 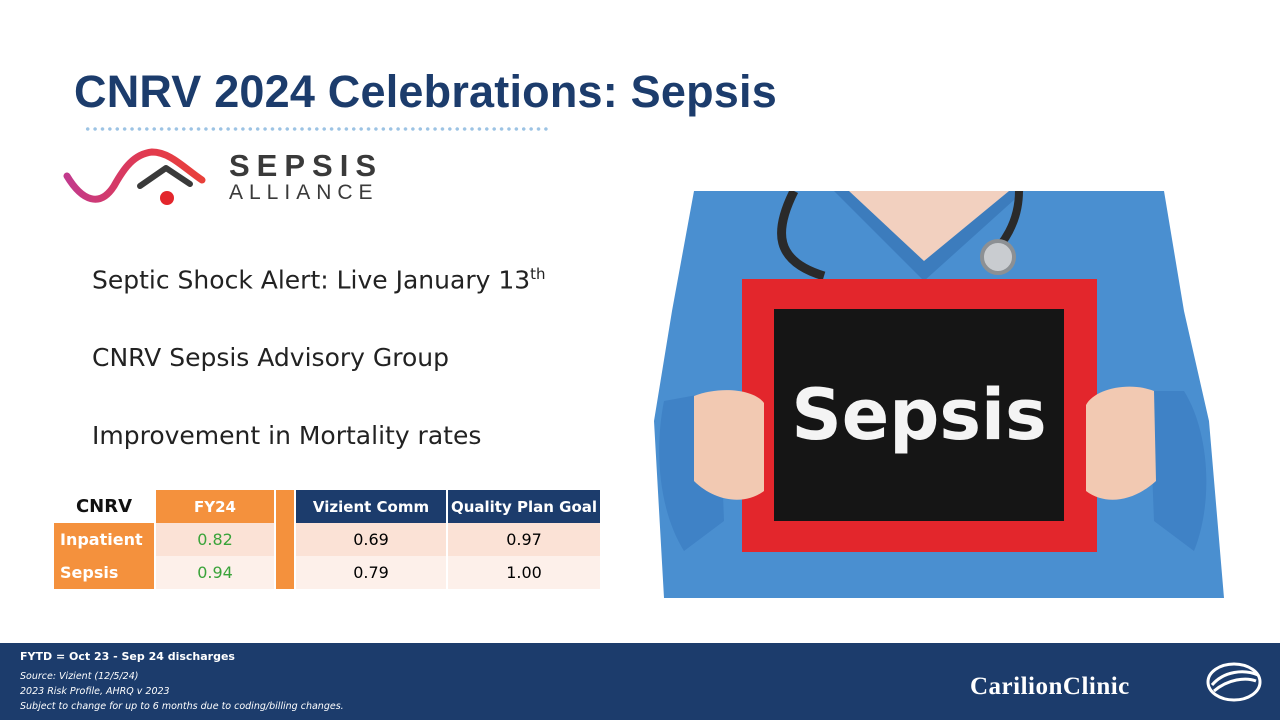 I want to click on footer-source-line: Source: Vizient (12/5/24), so click(x=79, y=676).